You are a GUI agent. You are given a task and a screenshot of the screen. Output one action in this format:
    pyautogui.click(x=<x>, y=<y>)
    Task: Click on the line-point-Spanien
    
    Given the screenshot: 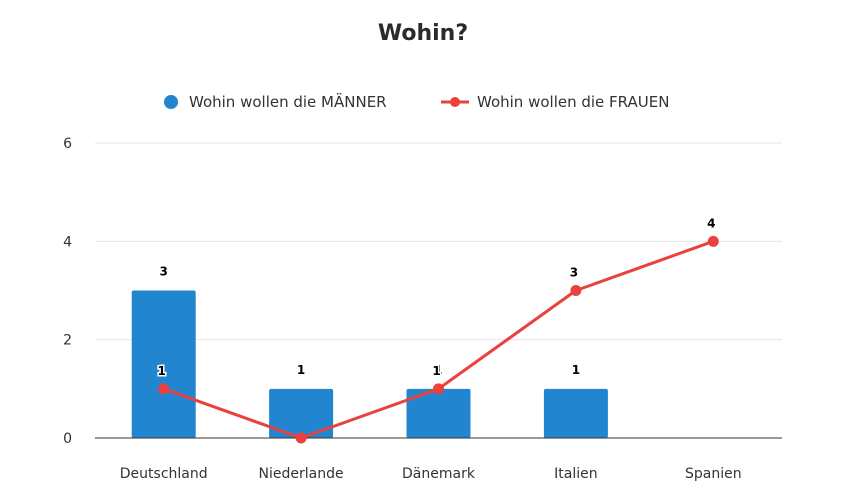 What is the action you would take?
    pyautogui.click(x=713, y=241)
    